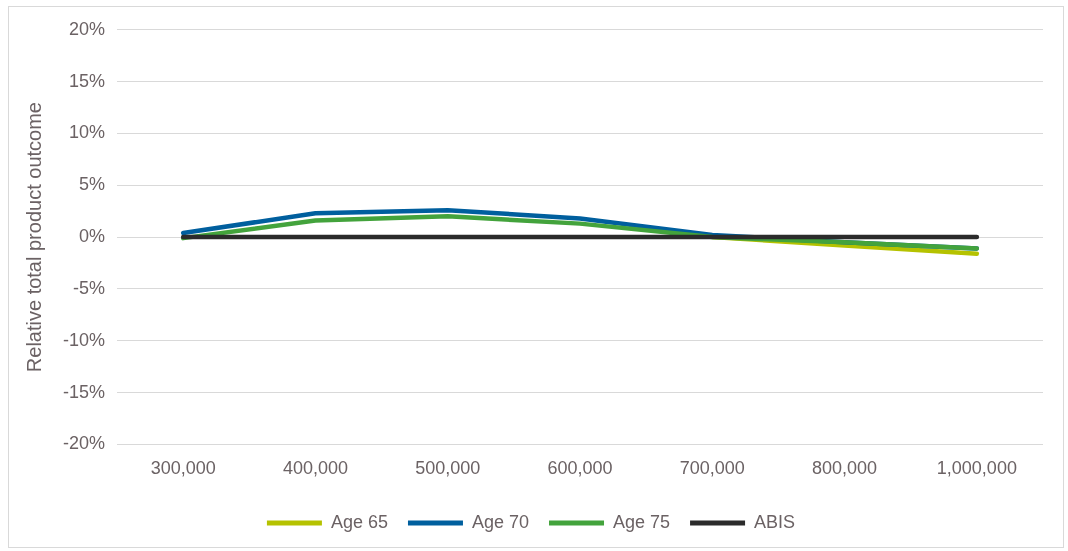  Describe the element at coordinates (712, 468) in the screenshot. I see `x-tick-label: 700,000` at that location.